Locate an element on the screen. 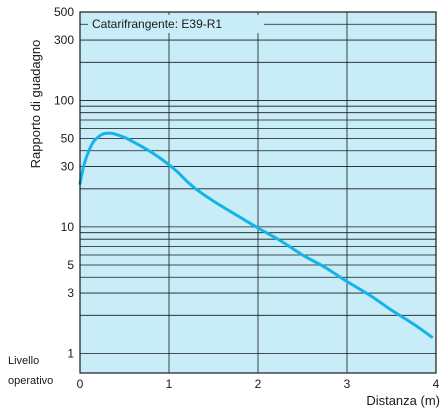  y-tick-label: 100 is located at coordinates (64, 100).